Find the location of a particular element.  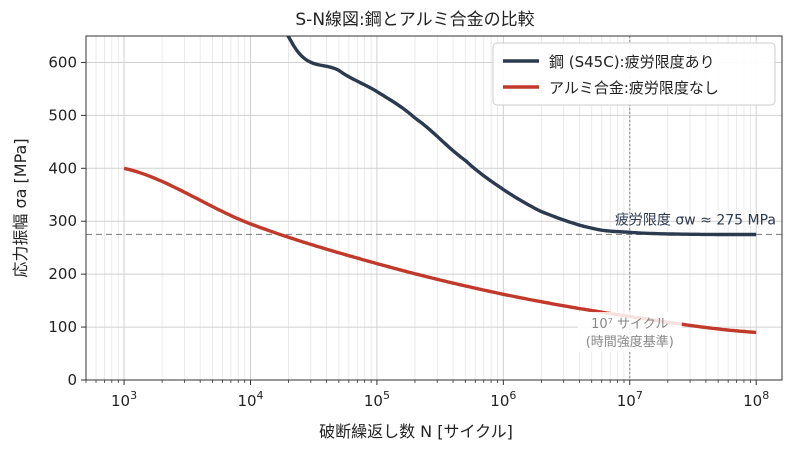

x-tick-label: 10³ is located at coordinates (124, 399).